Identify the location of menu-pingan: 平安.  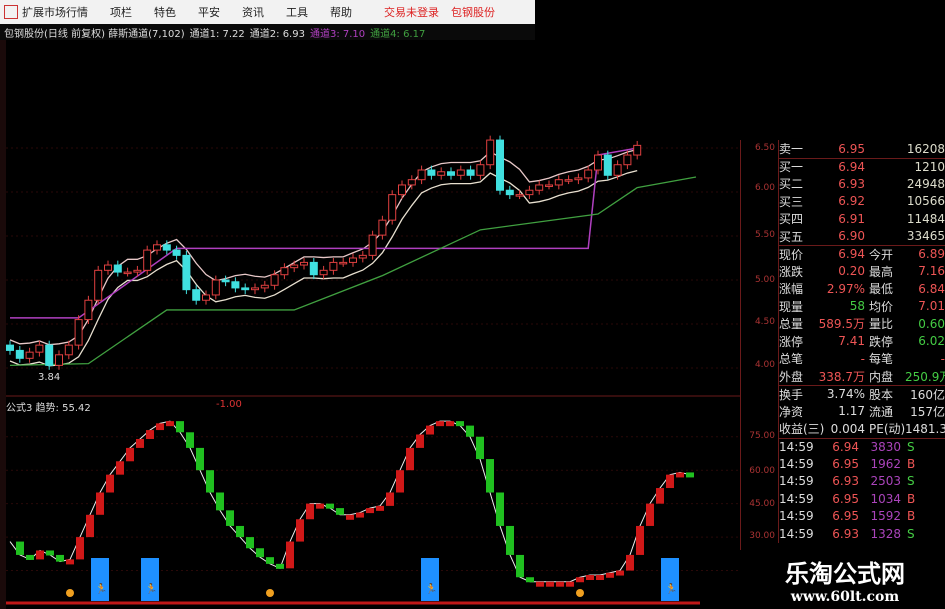
(209, 12).